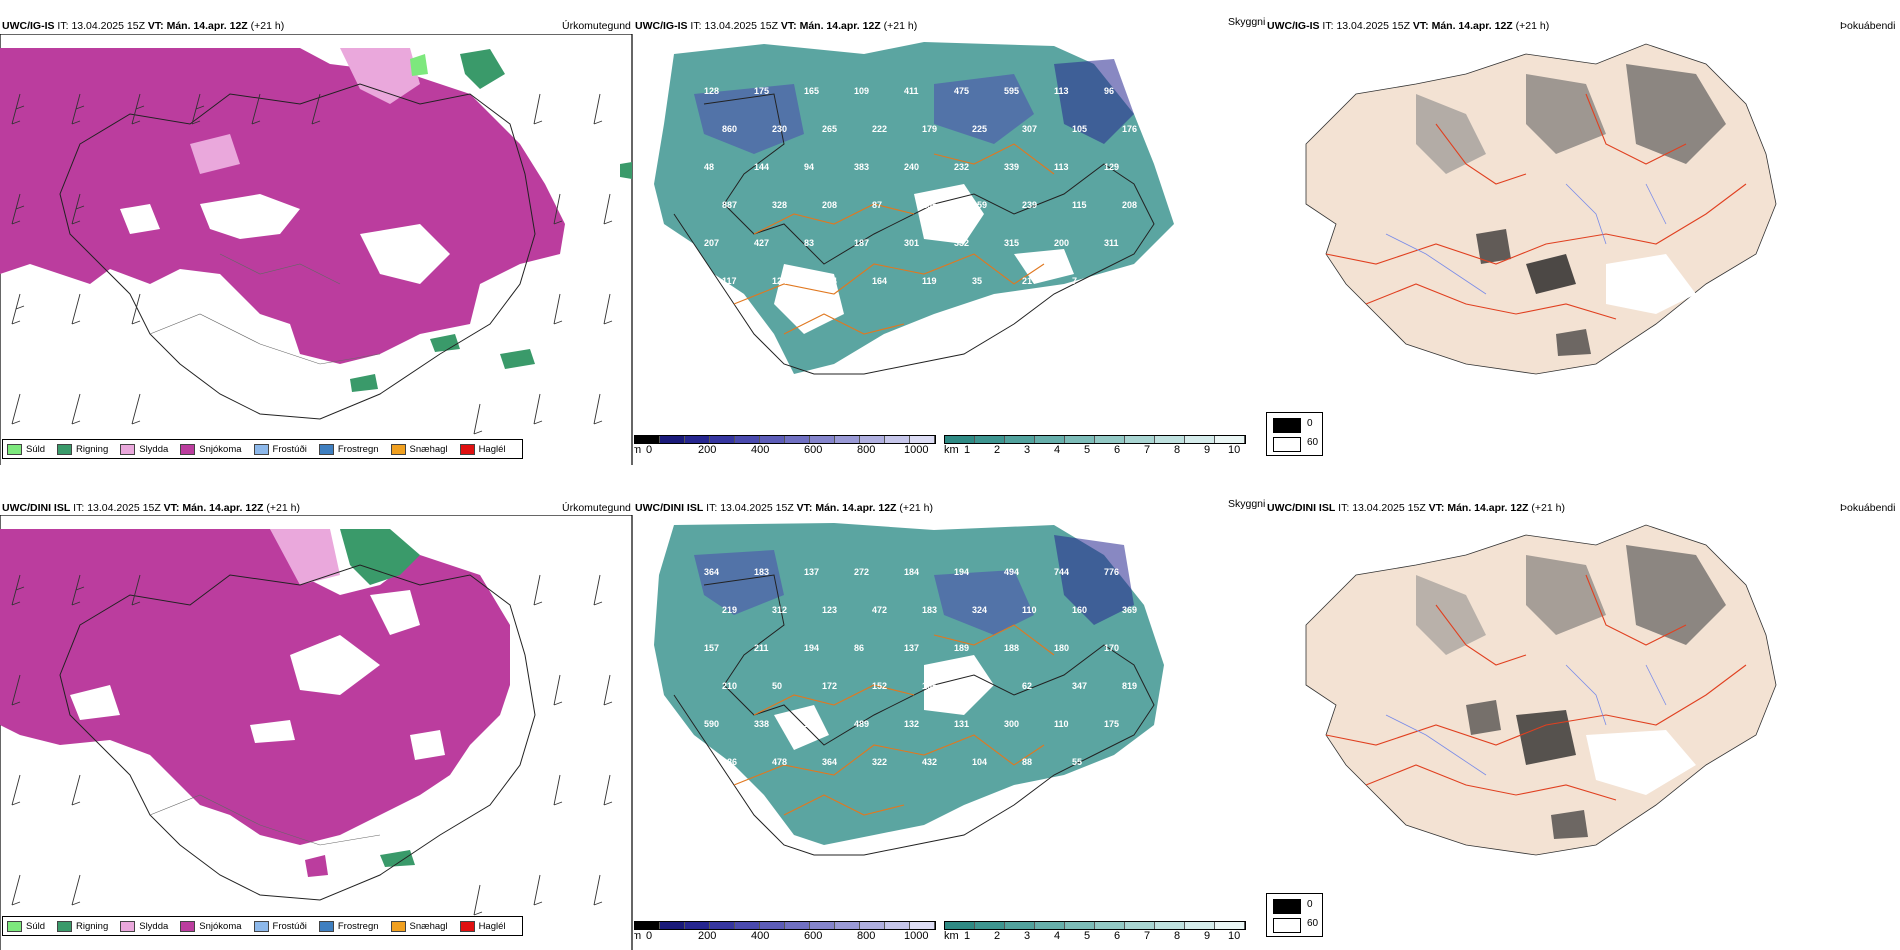 The image size is (1900, 950). I want to click on cloud-value-label: 186, so click(729, 762).